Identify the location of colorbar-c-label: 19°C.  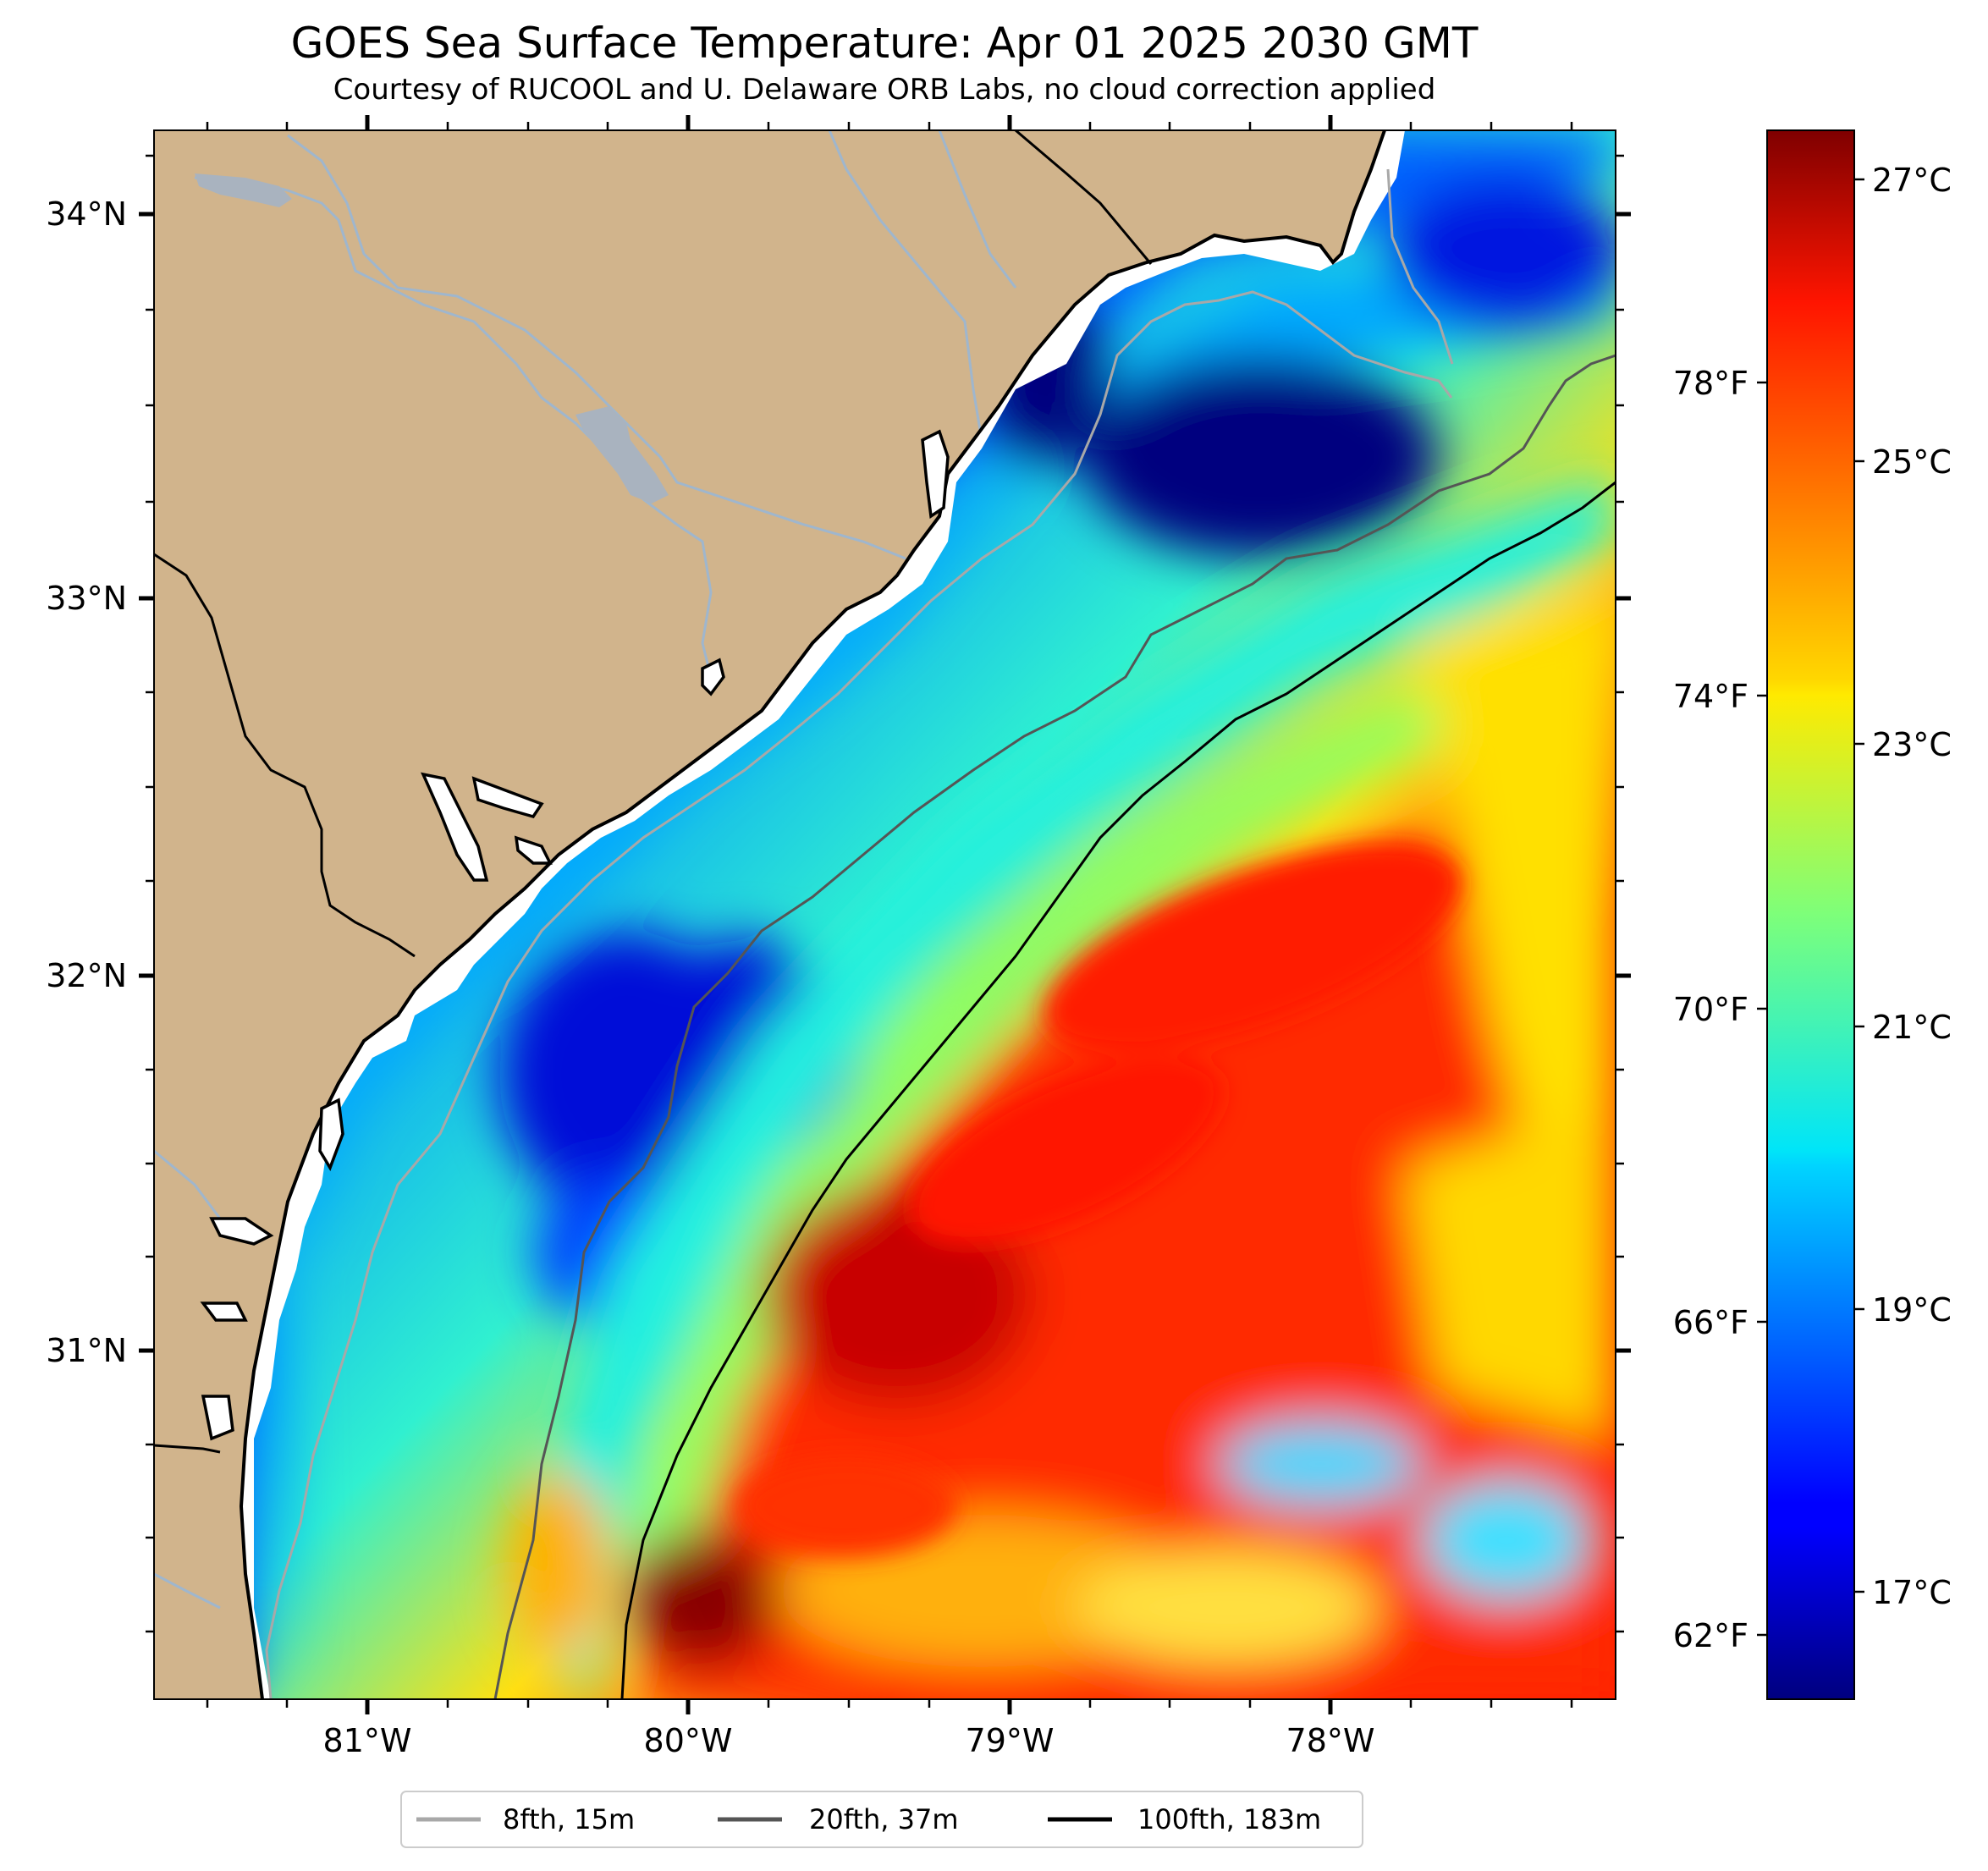
(1912, 1310).